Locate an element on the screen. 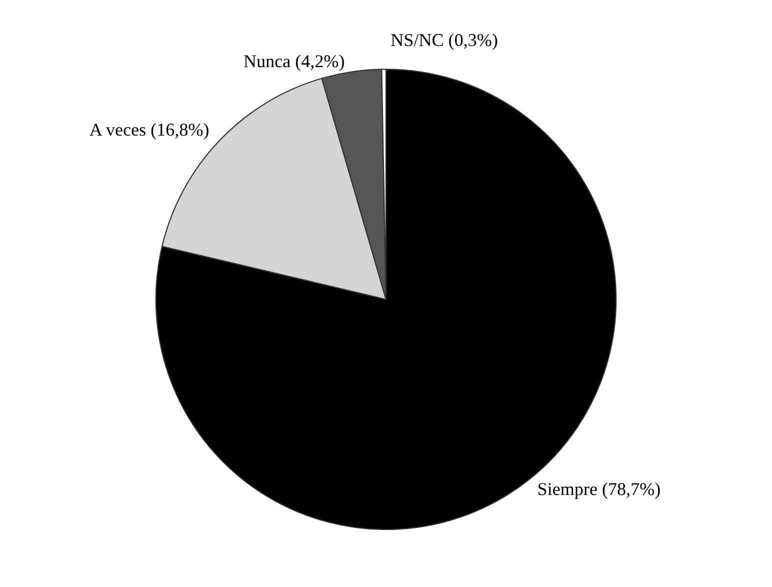 The image size is (772, 587). slice-label: Nunca (4,2%) is located at coordinates (294, 63).